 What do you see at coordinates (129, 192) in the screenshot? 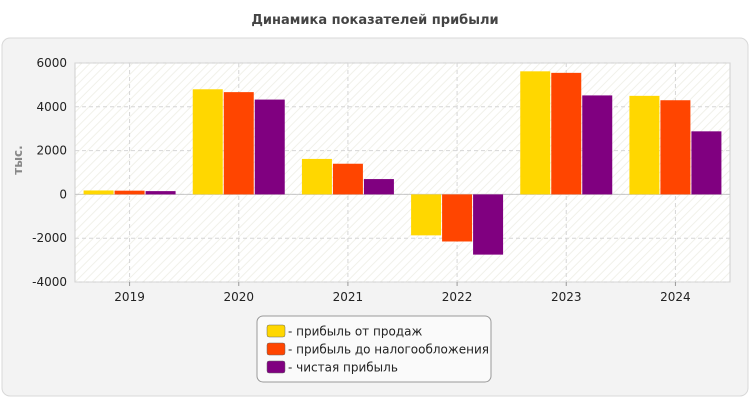
I see `bar-2-2019` at bounding box center [129, 192].